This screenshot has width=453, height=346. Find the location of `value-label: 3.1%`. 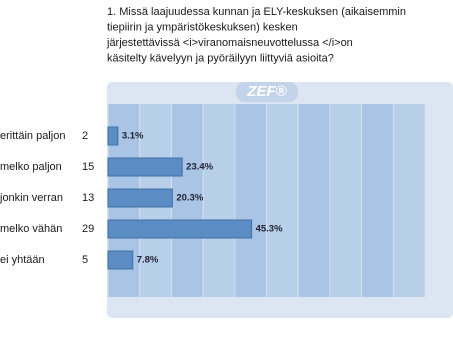

value-label: 3.1% is located at coordinates (133, 136).